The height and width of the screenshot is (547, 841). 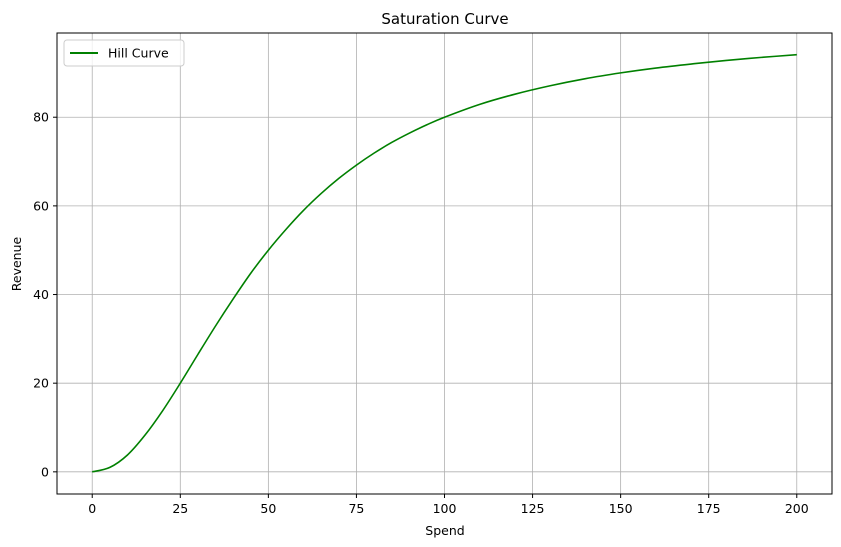 I want to click on x-tick-label: 100, so click(x=445, y=508).